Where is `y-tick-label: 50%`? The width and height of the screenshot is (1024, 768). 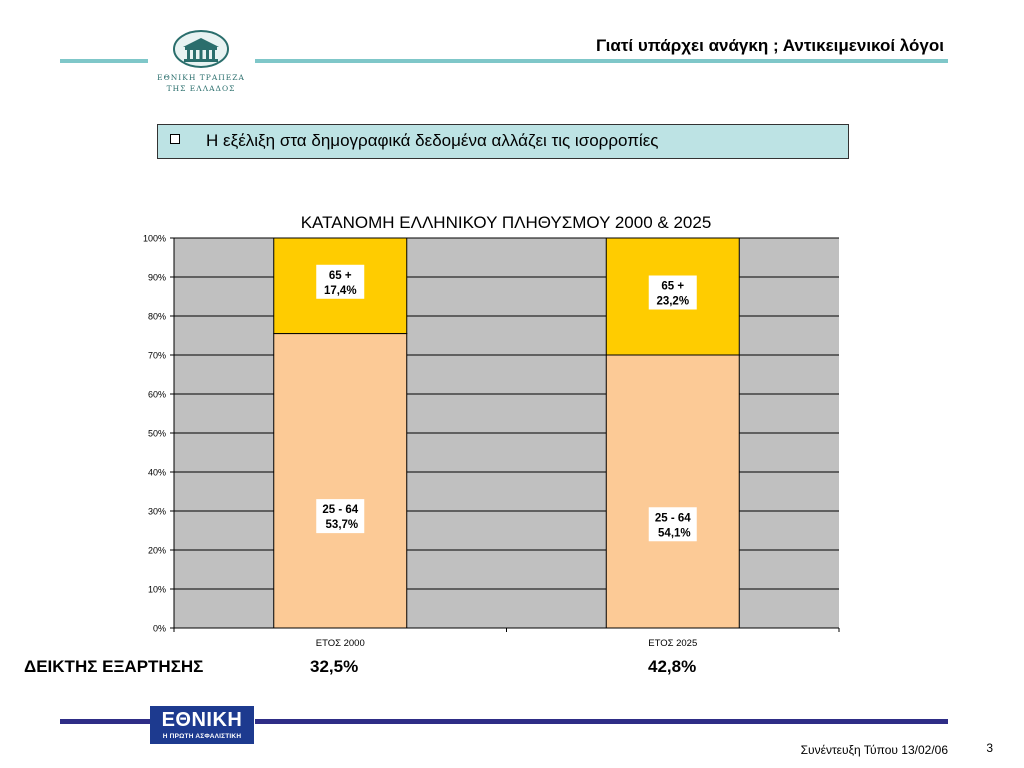 y-tick-label: 50% is located at coordinates (157, 434).